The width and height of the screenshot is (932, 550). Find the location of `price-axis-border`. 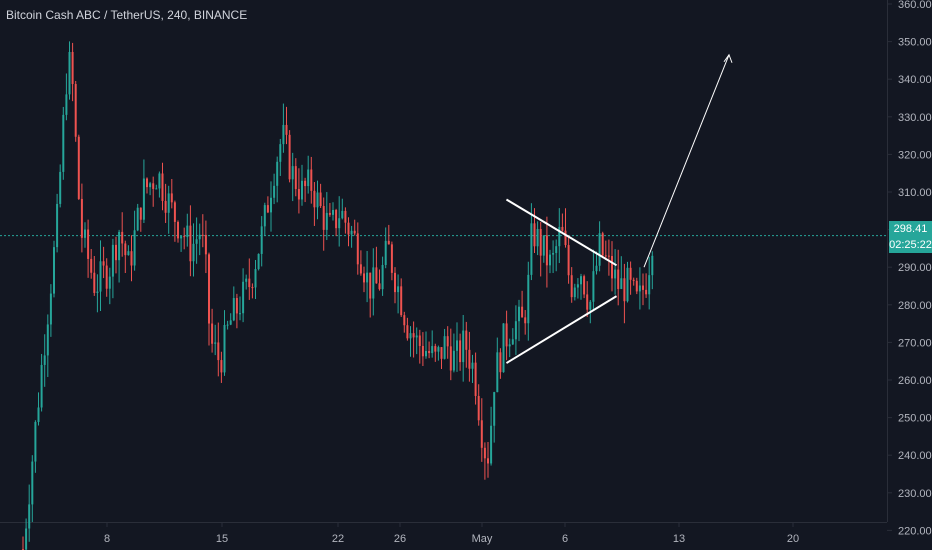

price-axis-border is located at coordinates (887, 261).